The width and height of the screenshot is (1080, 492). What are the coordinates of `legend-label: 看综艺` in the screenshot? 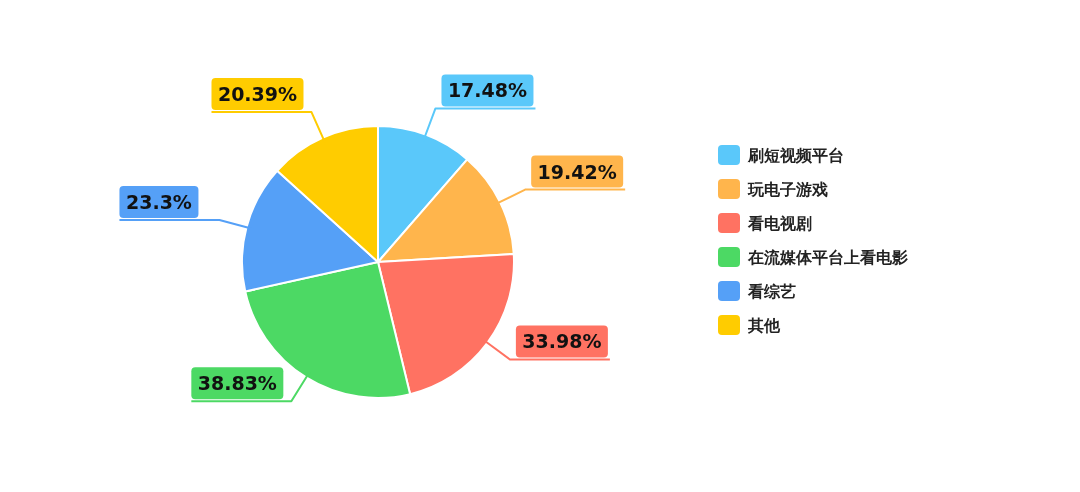 It's located at (771, 291).